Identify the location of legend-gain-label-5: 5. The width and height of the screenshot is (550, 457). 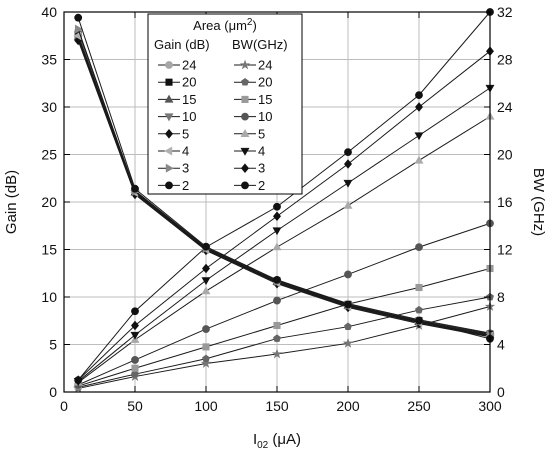
(185, 133).